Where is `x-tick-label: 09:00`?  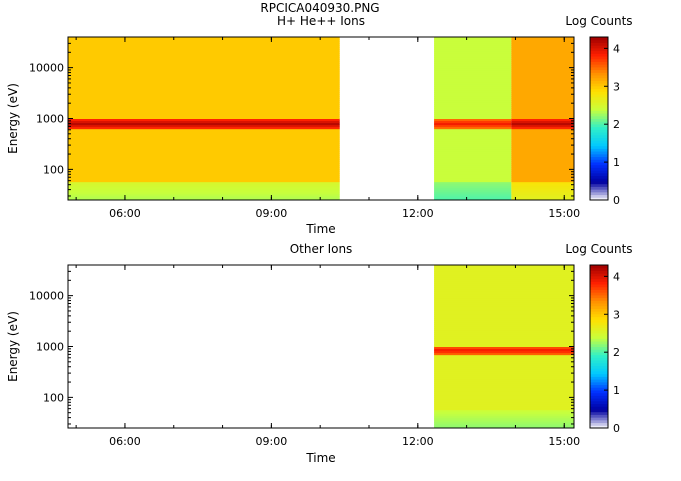
x-tick-label: 09:00 is located at coordinates (272, 213).